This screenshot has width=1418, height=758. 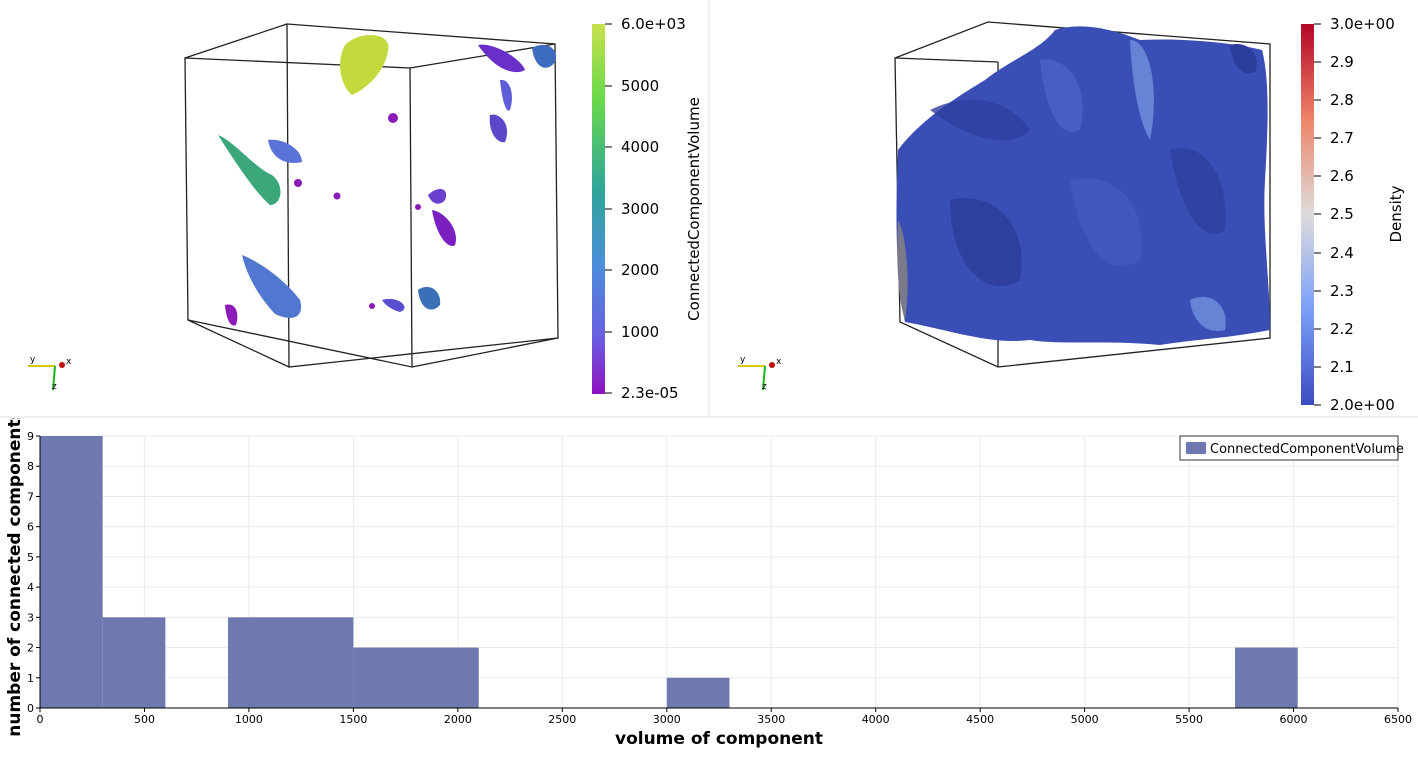 What do you see at coordinates (640, 147) in the screenshot?
I see `colorbar-label: 4000` at bounding box center [640, 147].